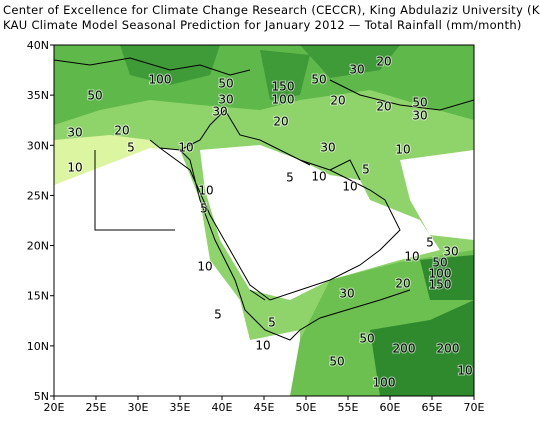  What do you see at coordinates (114, 268) in the screenshot?
I see `border` at bounding box center [114, 268].